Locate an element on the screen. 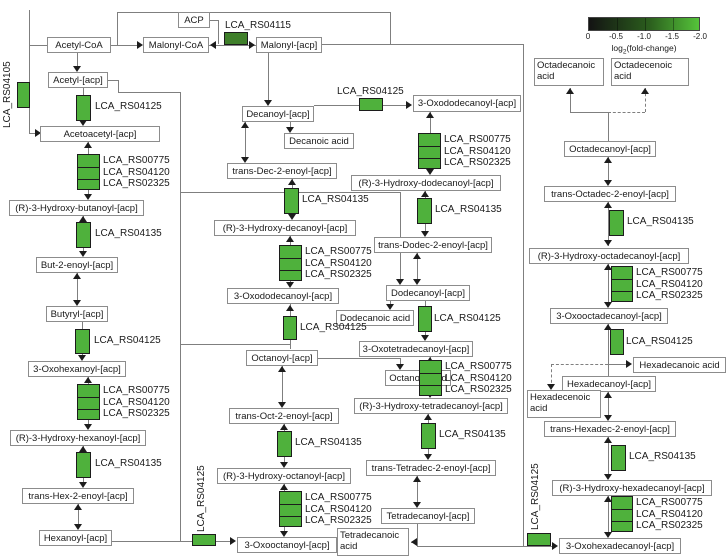 This screenshot has height=559, width=728. metabolite-label: (R)-3-Hydroxy-tetradecanoyl-[acp] is located at coordinates (431, 406).